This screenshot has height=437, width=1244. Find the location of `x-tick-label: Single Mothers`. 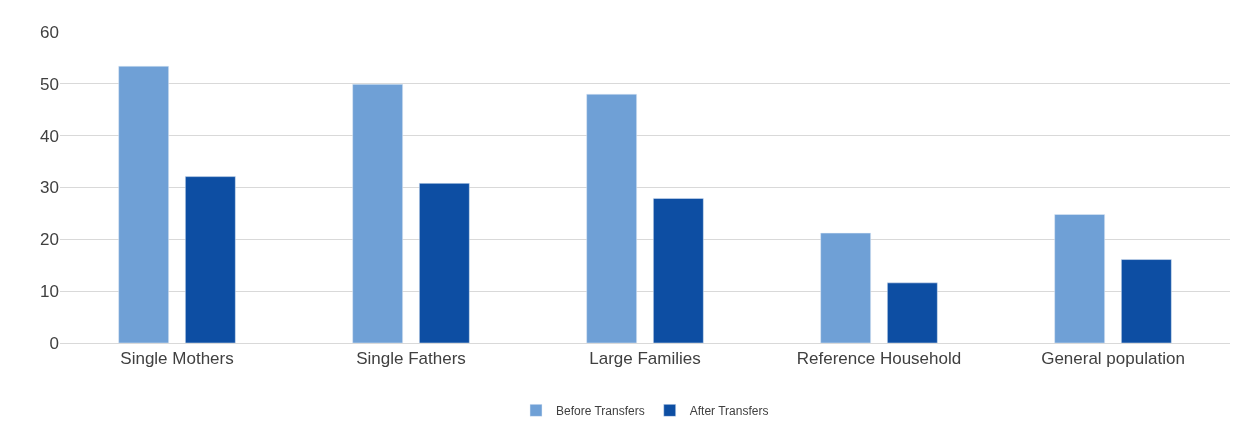

x-tick-label: Single Mothers is located at coordinates (177, 359).